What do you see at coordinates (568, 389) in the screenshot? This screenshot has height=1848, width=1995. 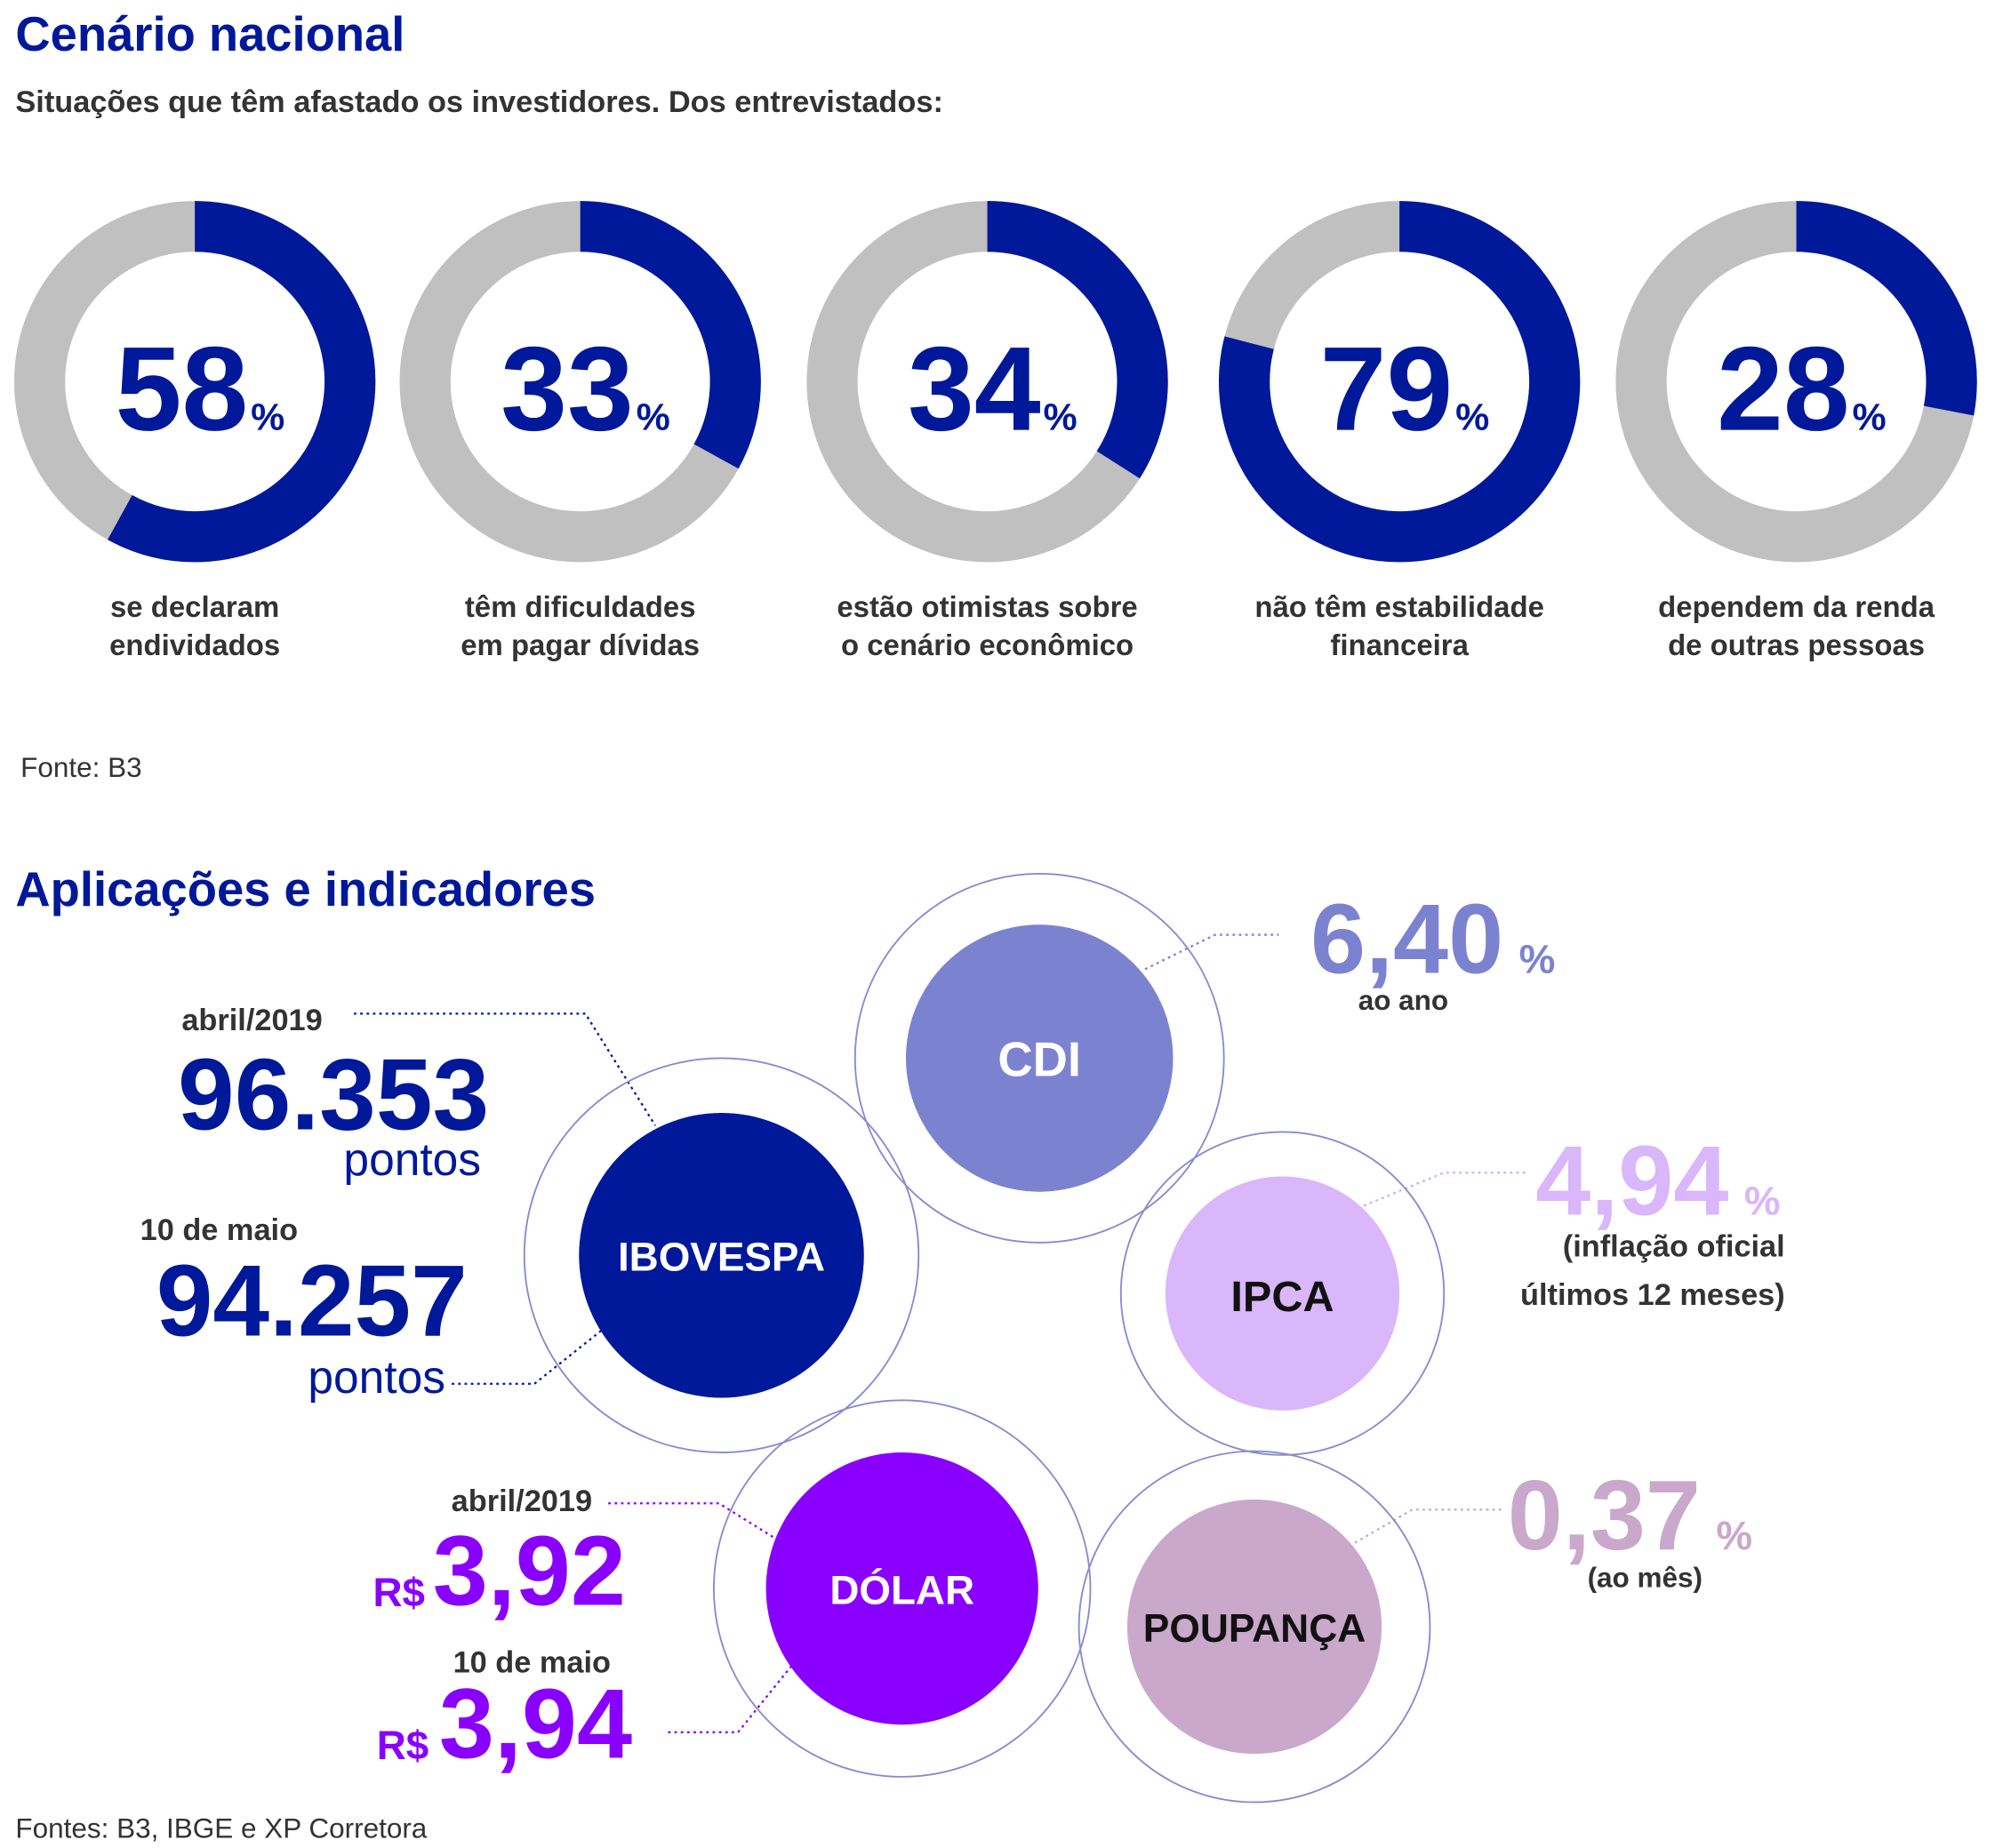 I see `donut-value: 33` at bounding box center [568, 389].